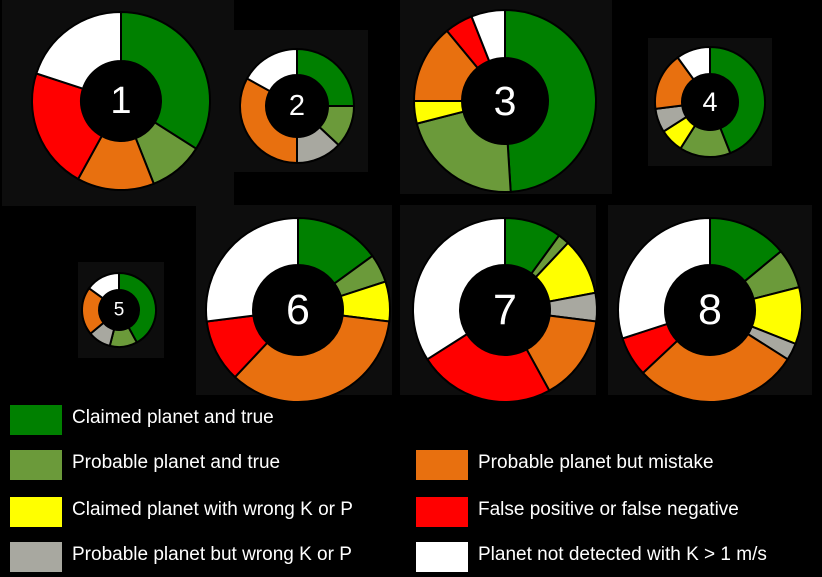 Image resolution: width=822 pixels, height=577 pixels. I want to click on chart-number-label: 6, so click(298, 310).